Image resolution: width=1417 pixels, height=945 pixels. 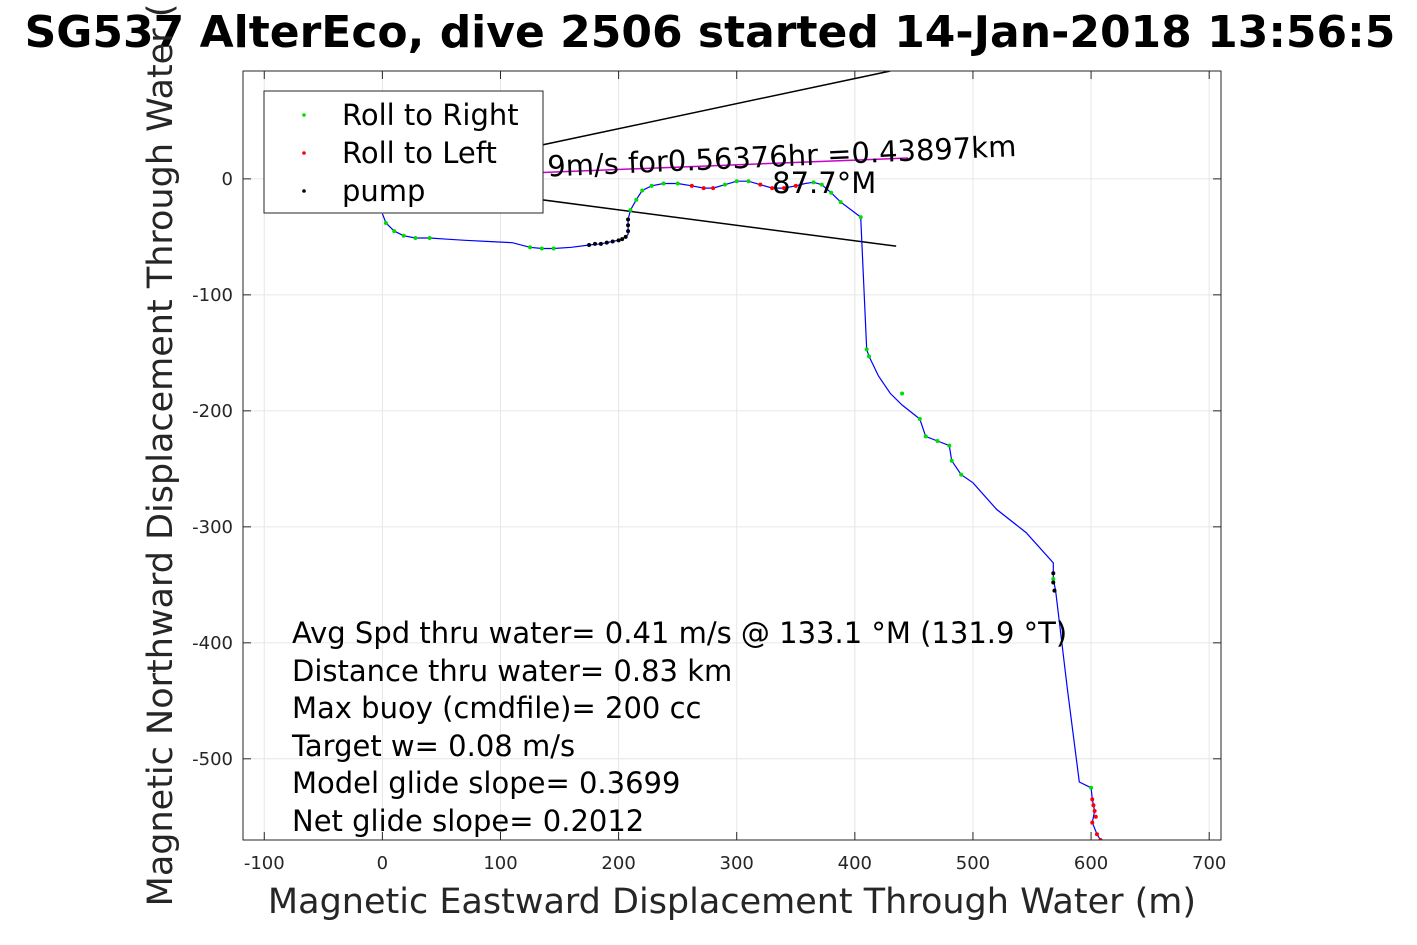 What do you see at coordinates (500, 863) in the screenshot?
I see `x-tick-label: 100` at bounding box center [500, 863].